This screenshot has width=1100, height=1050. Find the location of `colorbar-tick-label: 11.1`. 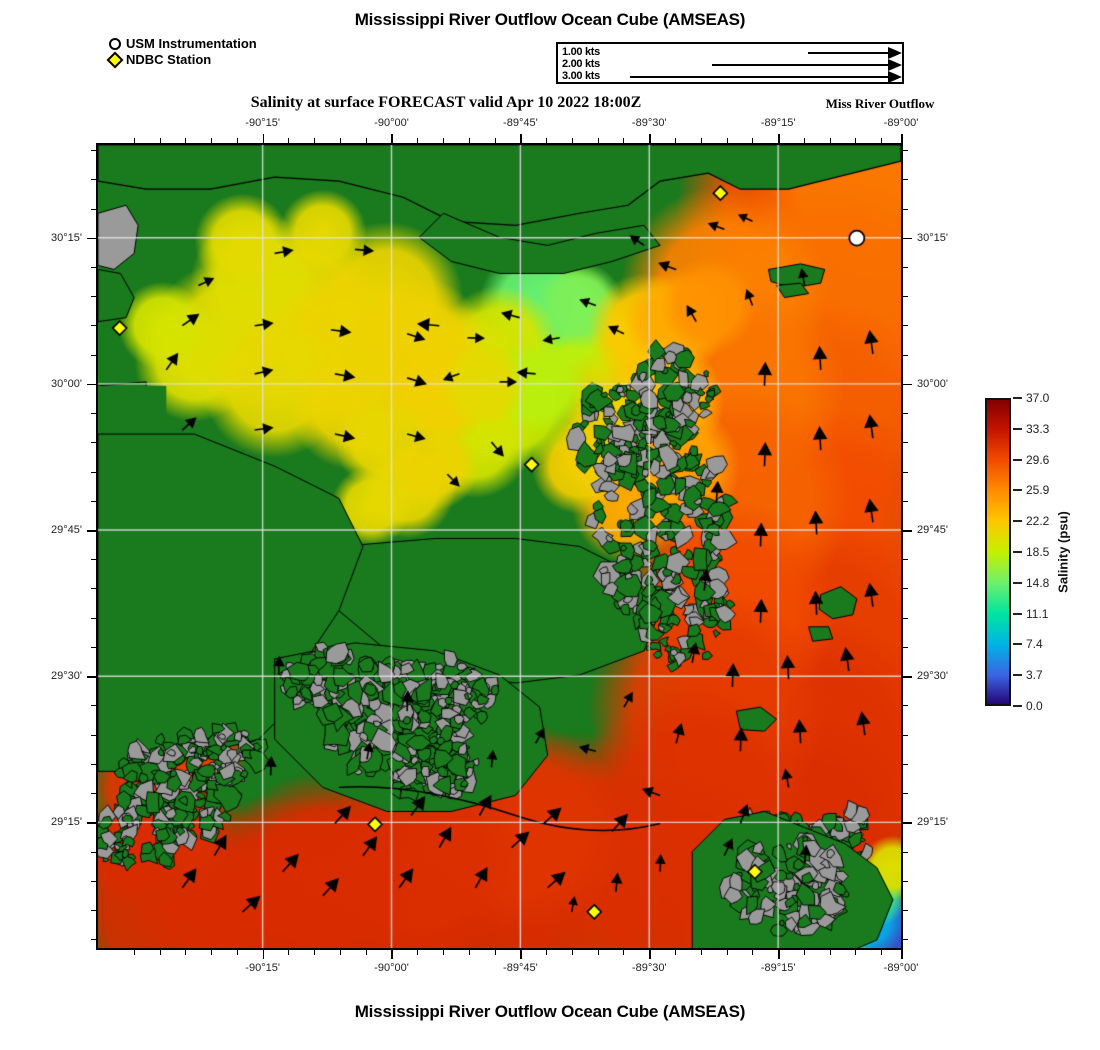

colorbar-tick-label: 11.1 is located at coordinates (1037, 613).